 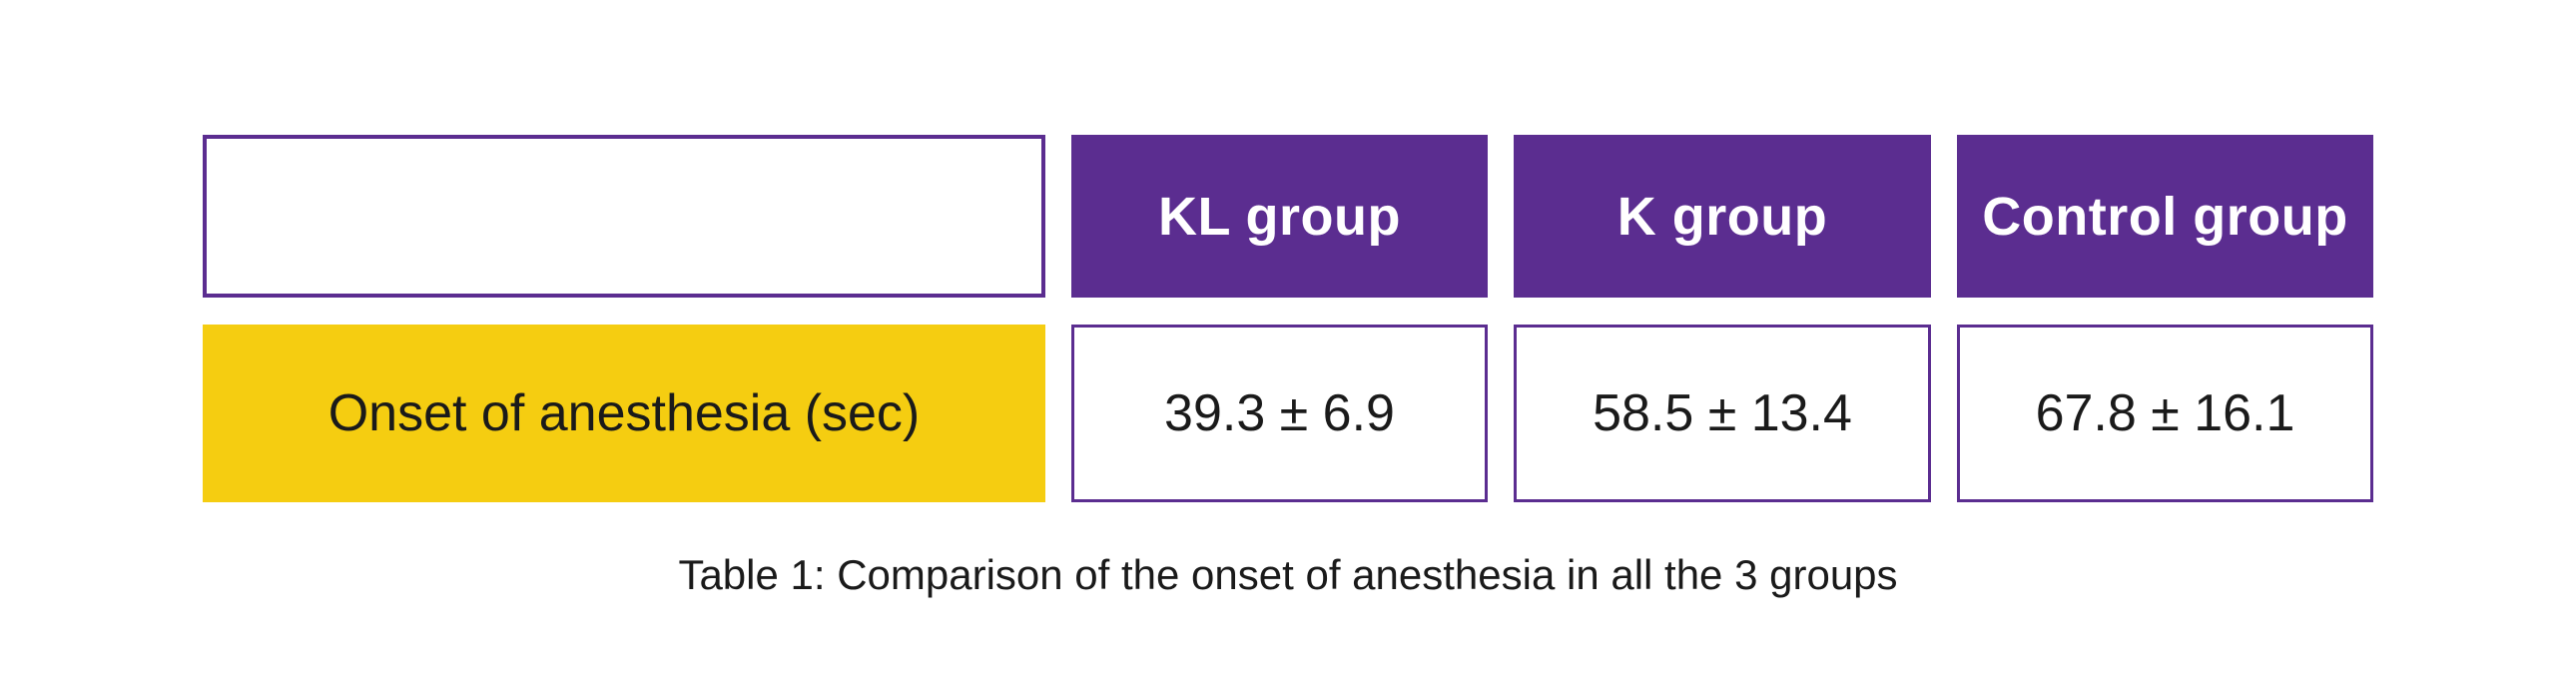 I want to click on column-header-control-group: Control group, so click(x=2165, y=216).